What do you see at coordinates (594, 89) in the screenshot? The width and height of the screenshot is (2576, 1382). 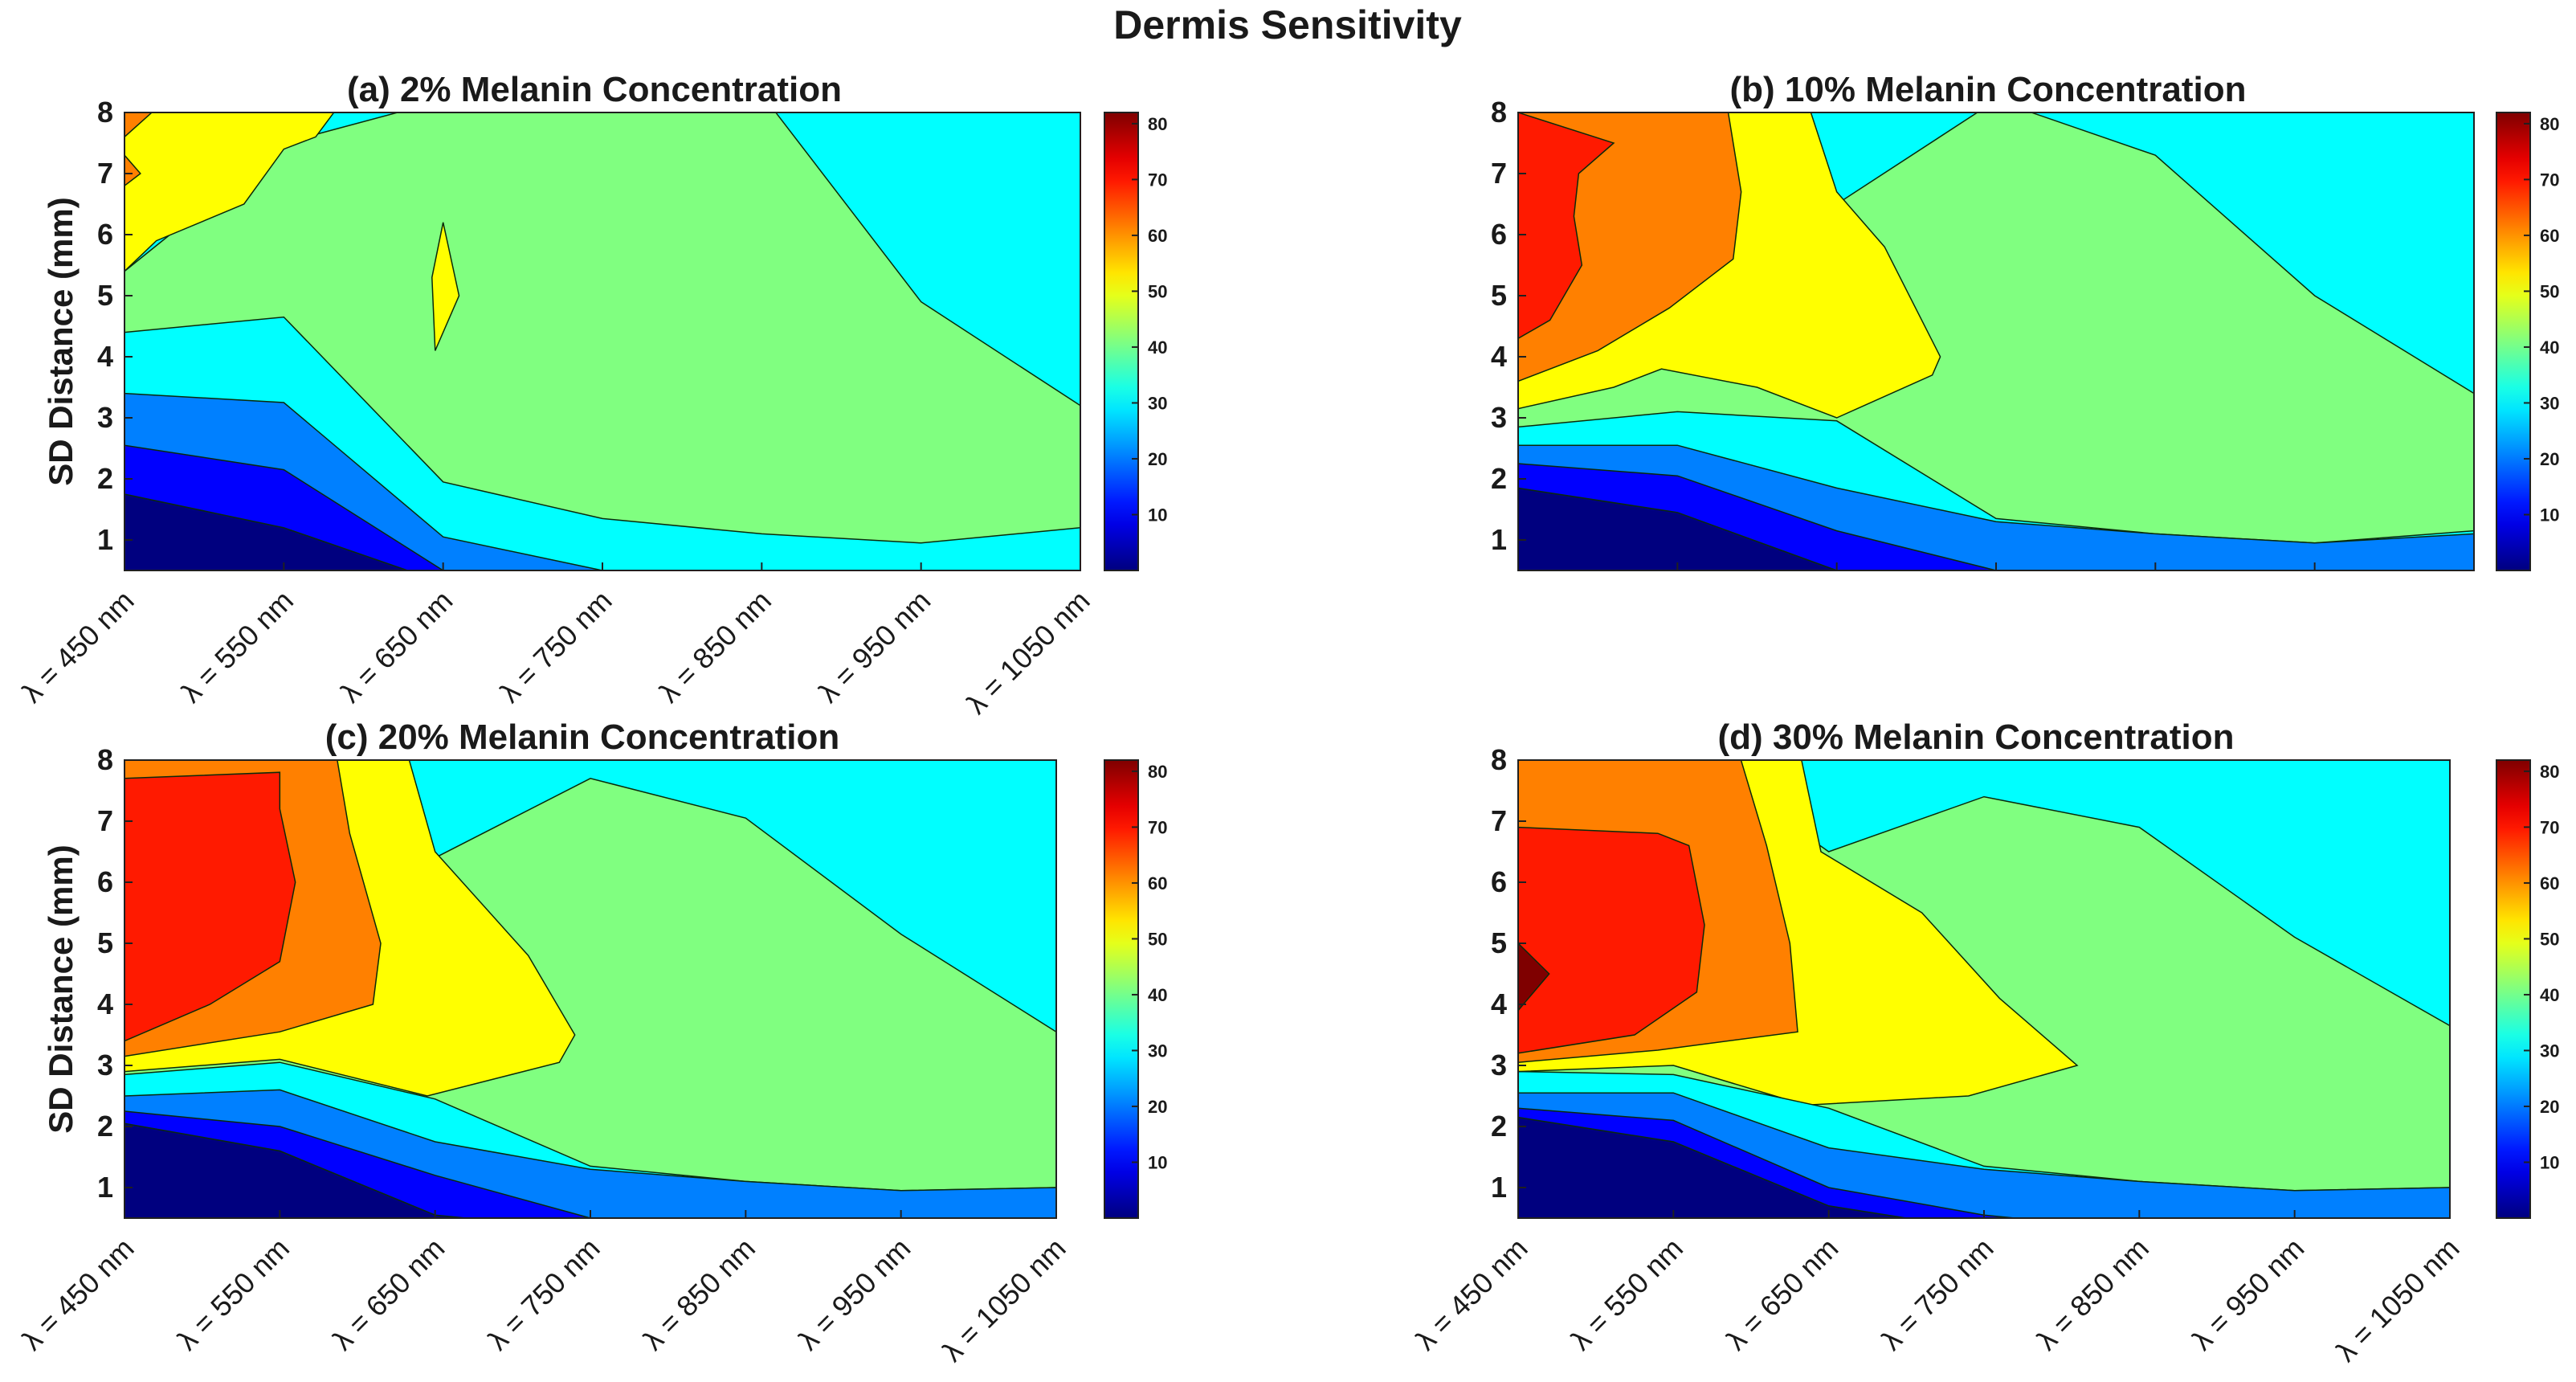 I see `panel-title: (a) 2% Melanin Concentration` at bounding box center [594, 89].